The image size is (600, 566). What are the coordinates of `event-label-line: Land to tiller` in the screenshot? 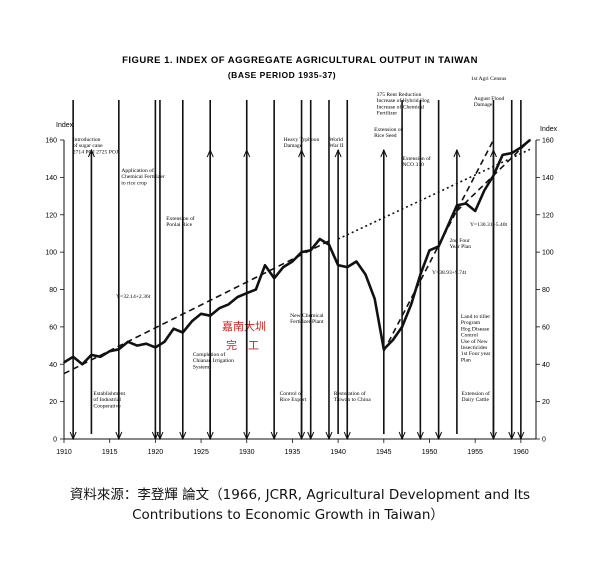 It's located at (475, 317).